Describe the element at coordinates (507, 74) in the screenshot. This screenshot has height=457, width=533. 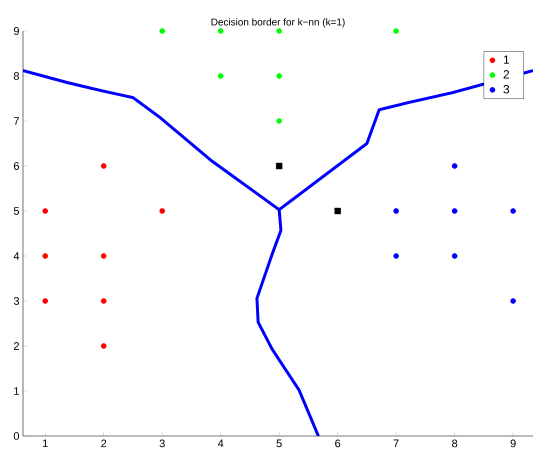
I see `legend-label: 2` at that location.